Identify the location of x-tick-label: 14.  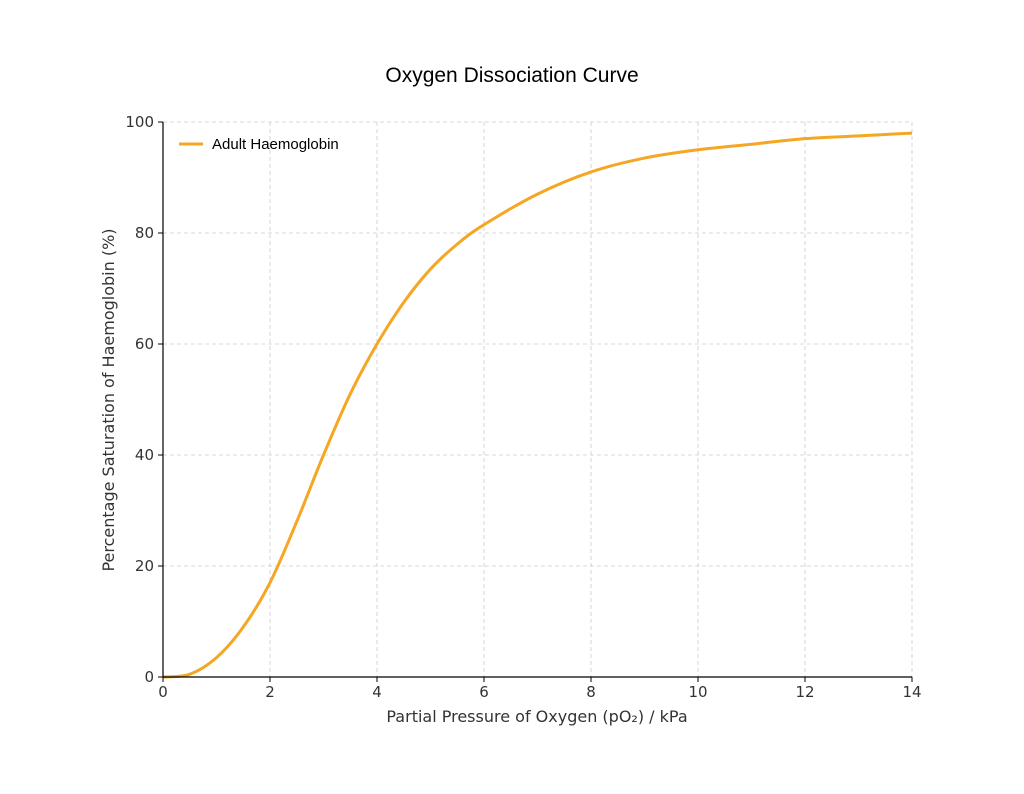
(911, 692).